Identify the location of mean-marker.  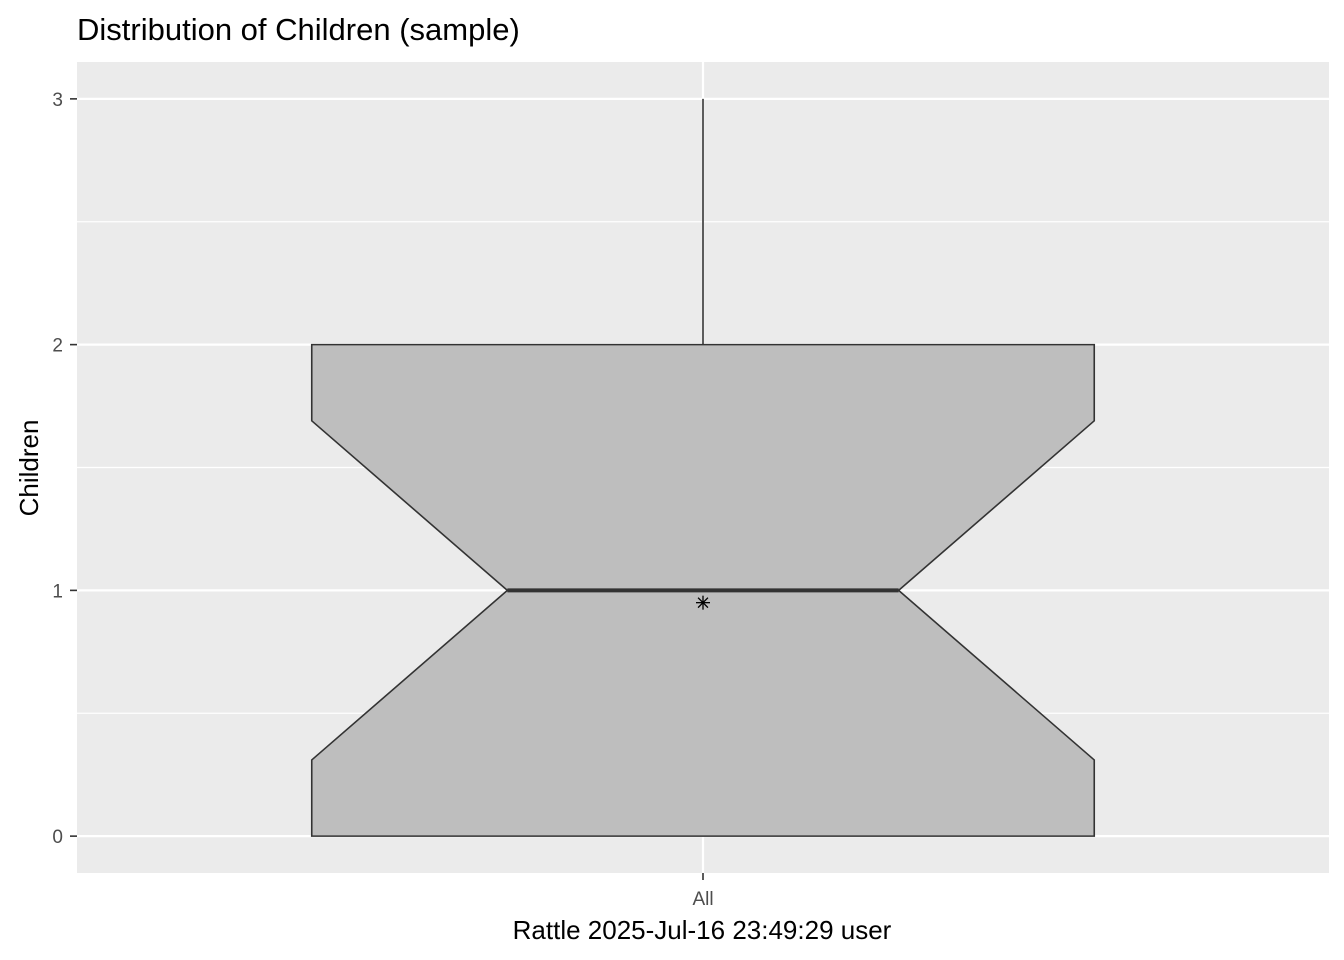
(703, 602).